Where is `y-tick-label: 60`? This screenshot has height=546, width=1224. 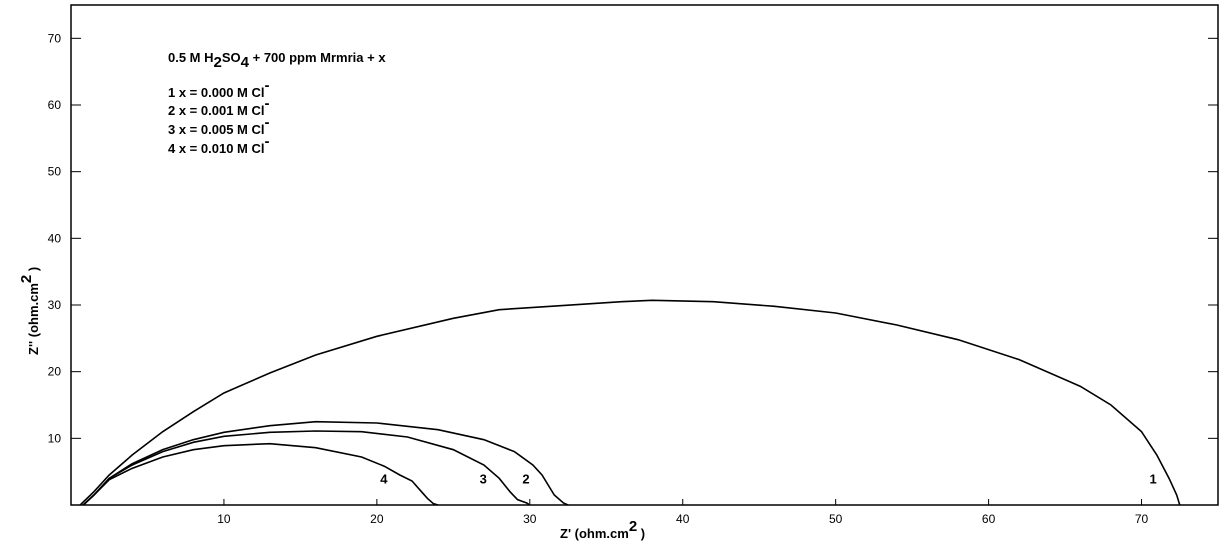 y-tick-label: 60 is located at coordinates (55, 105).